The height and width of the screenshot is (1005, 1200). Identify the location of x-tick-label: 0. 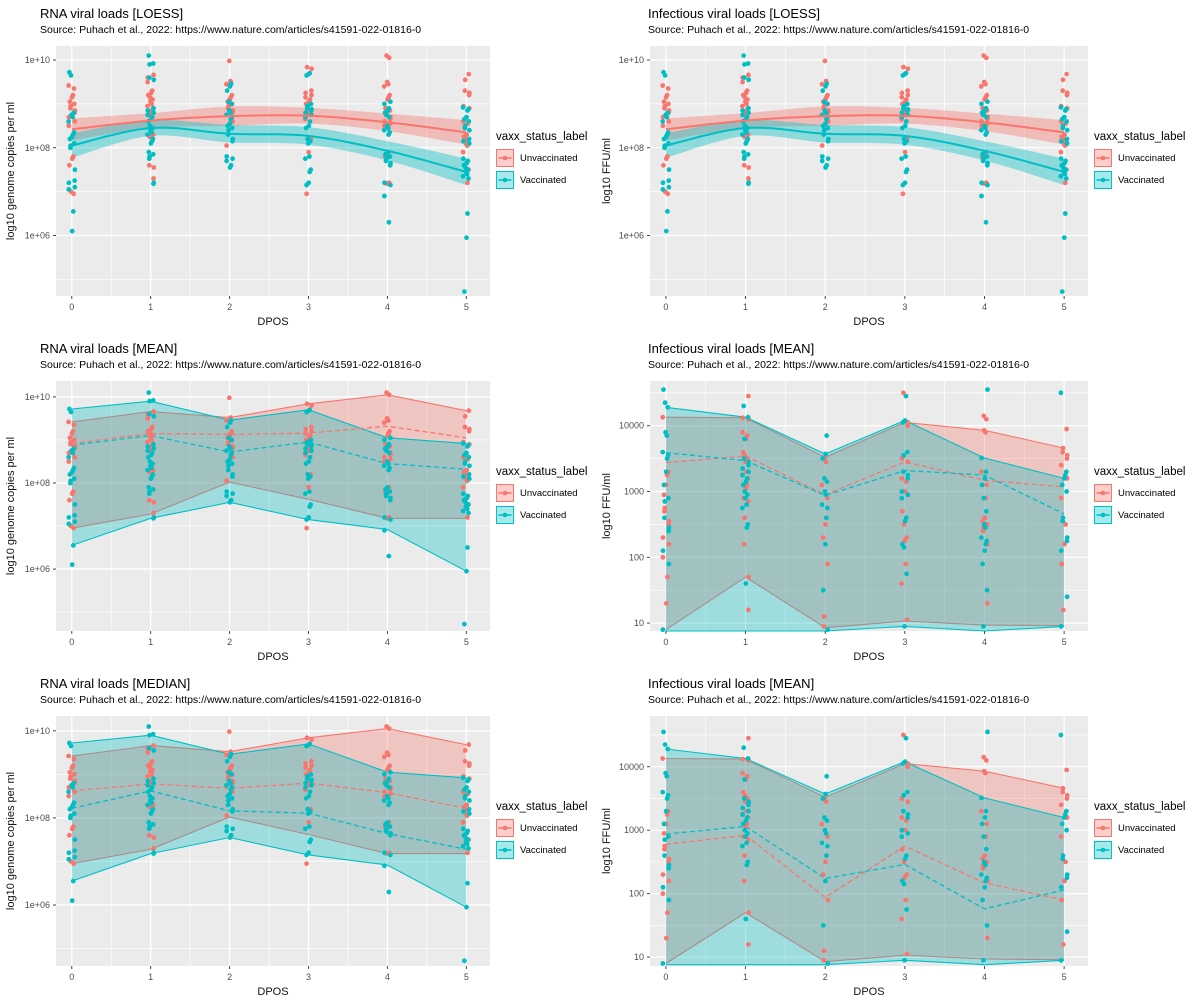
(71, 977).